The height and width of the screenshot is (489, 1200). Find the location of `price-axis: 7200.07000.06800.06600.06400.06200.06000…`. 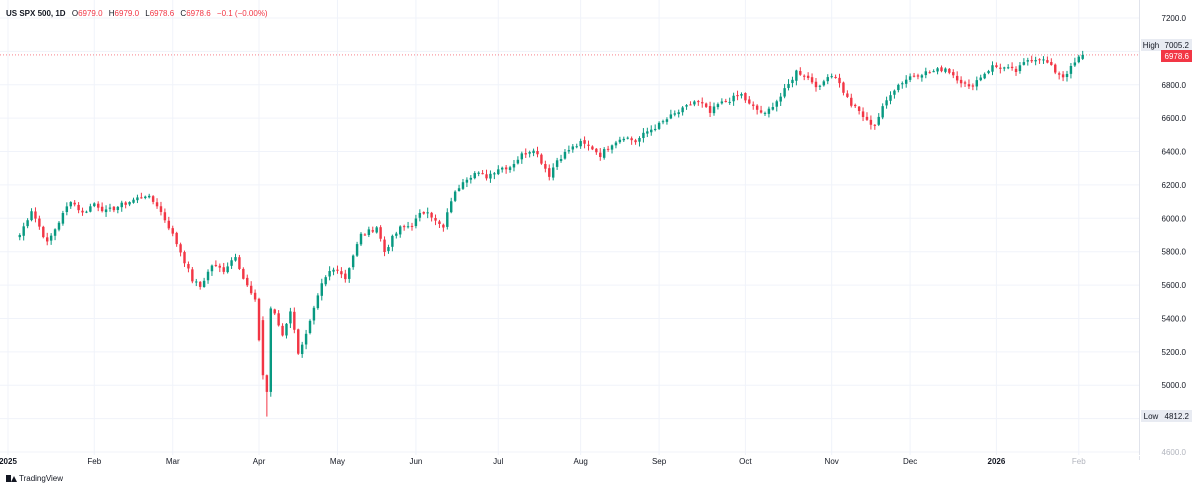

price-axis: 7200.07000.06800.06600.06400.06200.06000… is located at coordinates (1174, 235).